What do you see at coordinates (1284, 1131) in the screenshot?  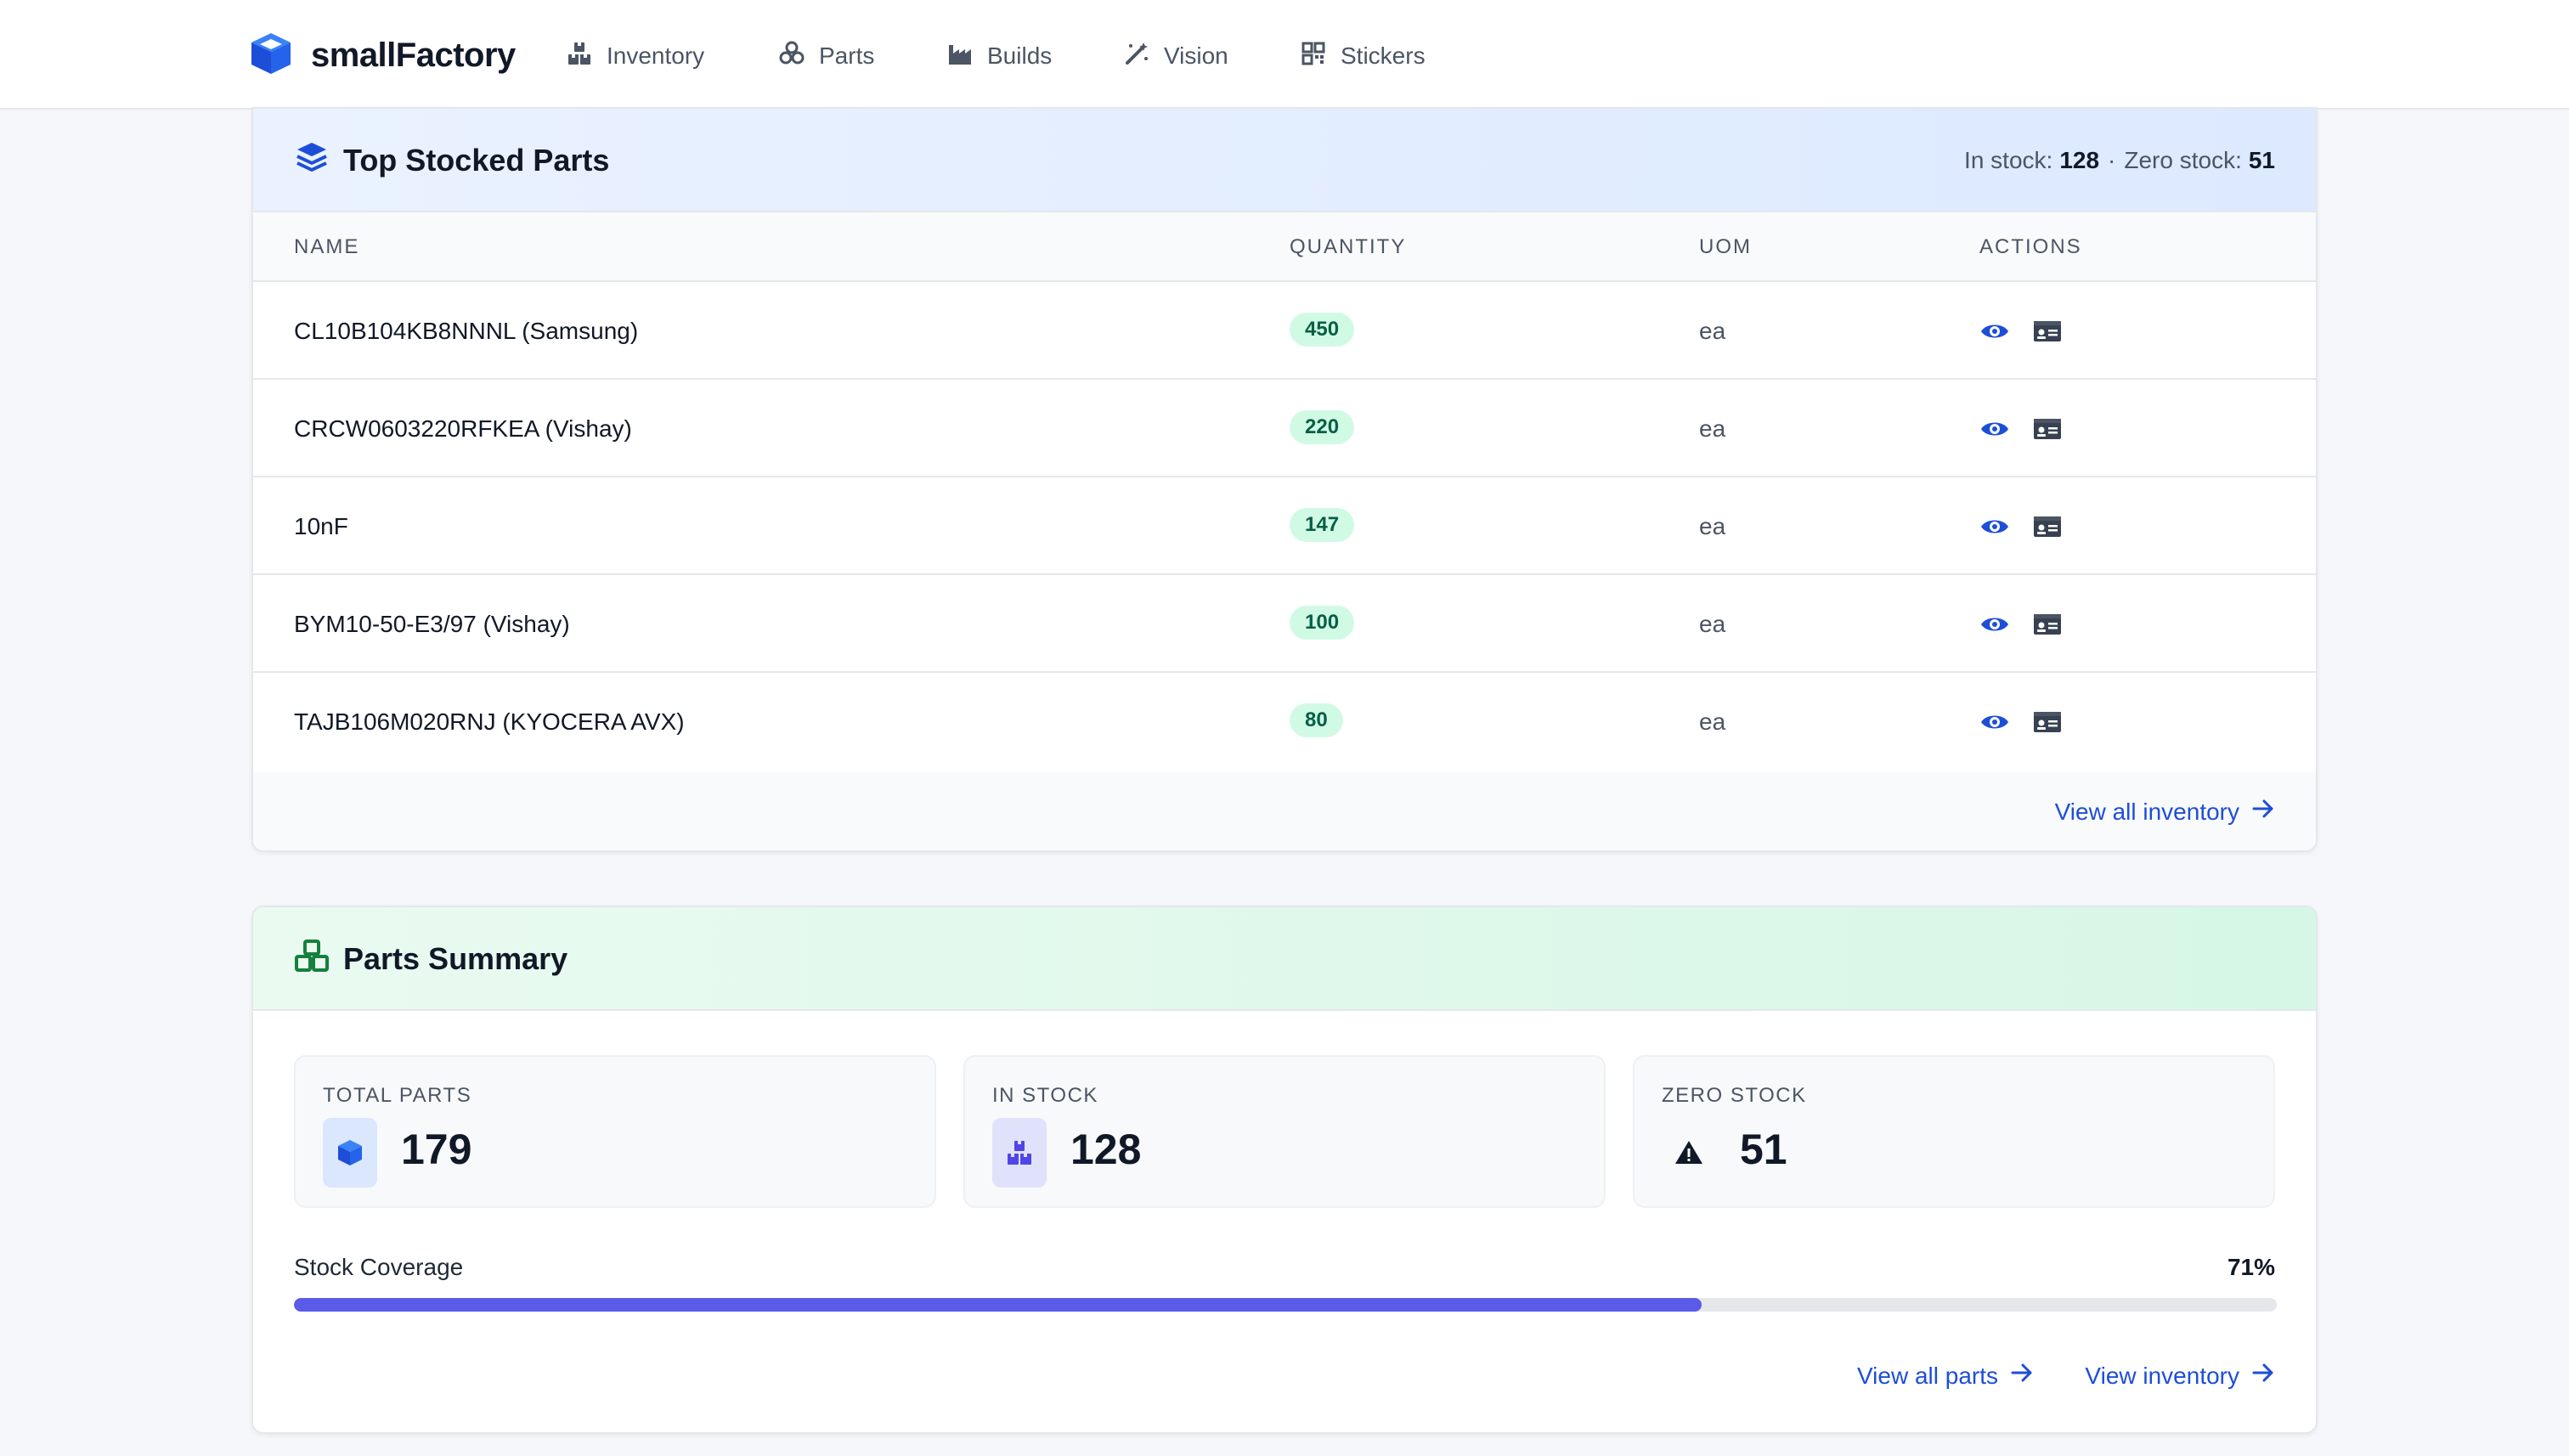 I see `stat-in-stock: IN STOCK 128` at bounding box center [1284, 1131].